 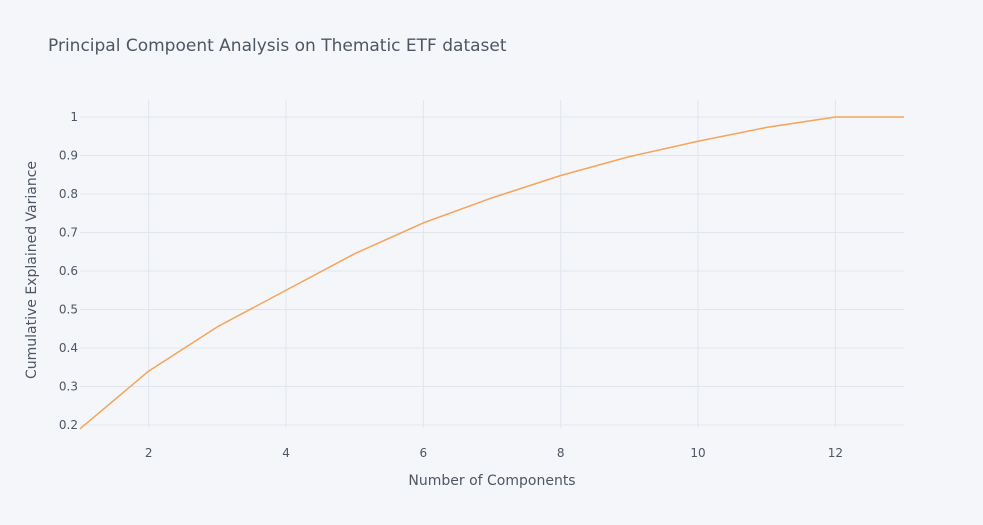 I want to click on y-tick-label: 1, so click(x=74, y=117).